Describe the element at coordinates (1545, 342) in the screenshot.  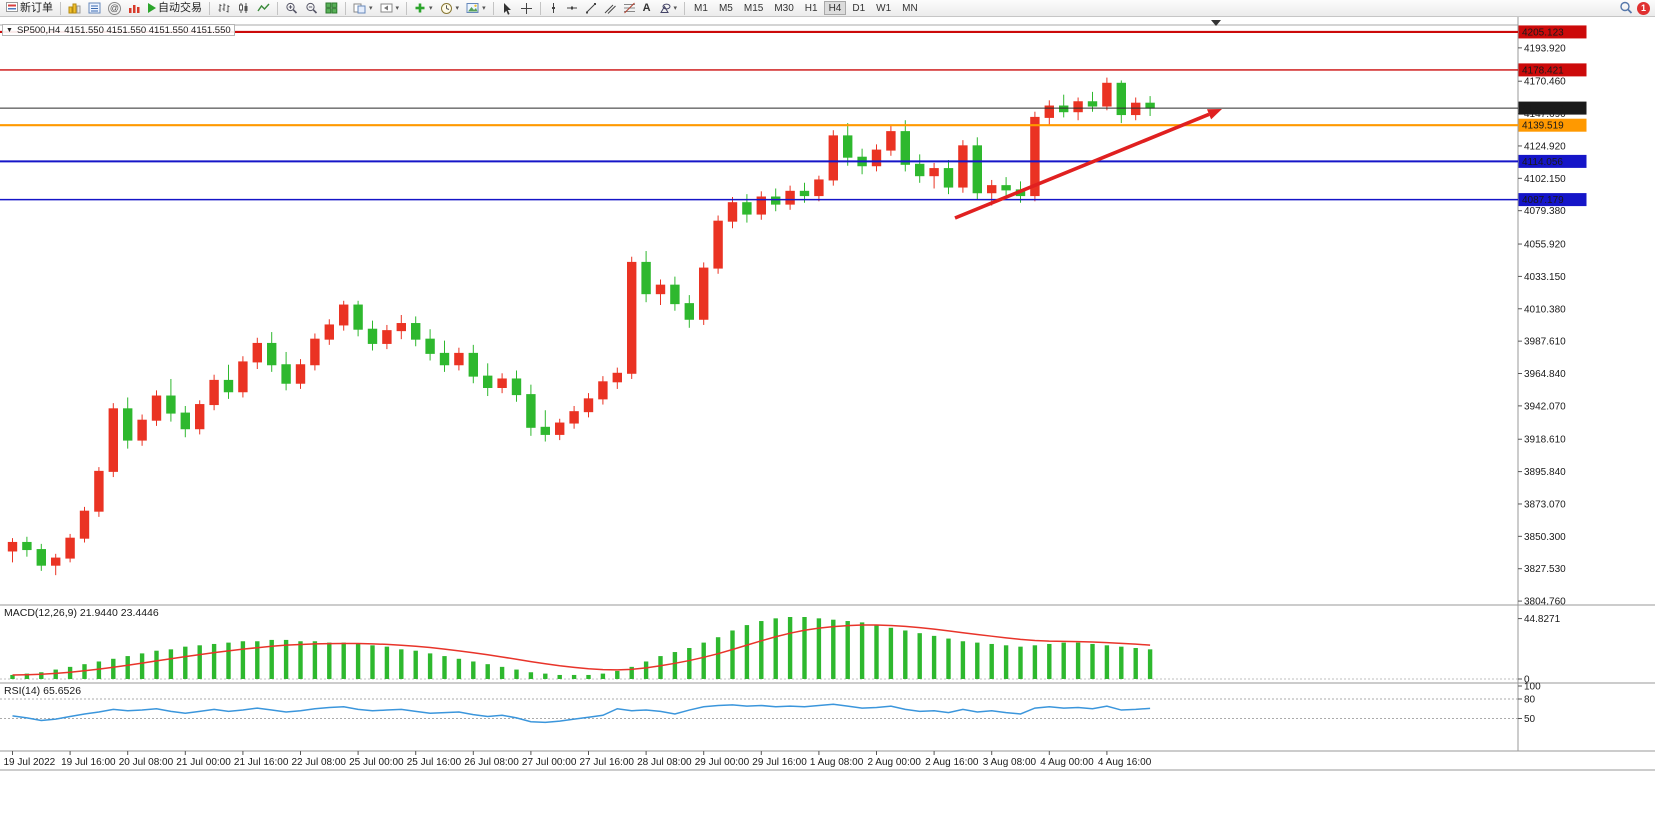
I see `svg-text: 3987.610` at that location.